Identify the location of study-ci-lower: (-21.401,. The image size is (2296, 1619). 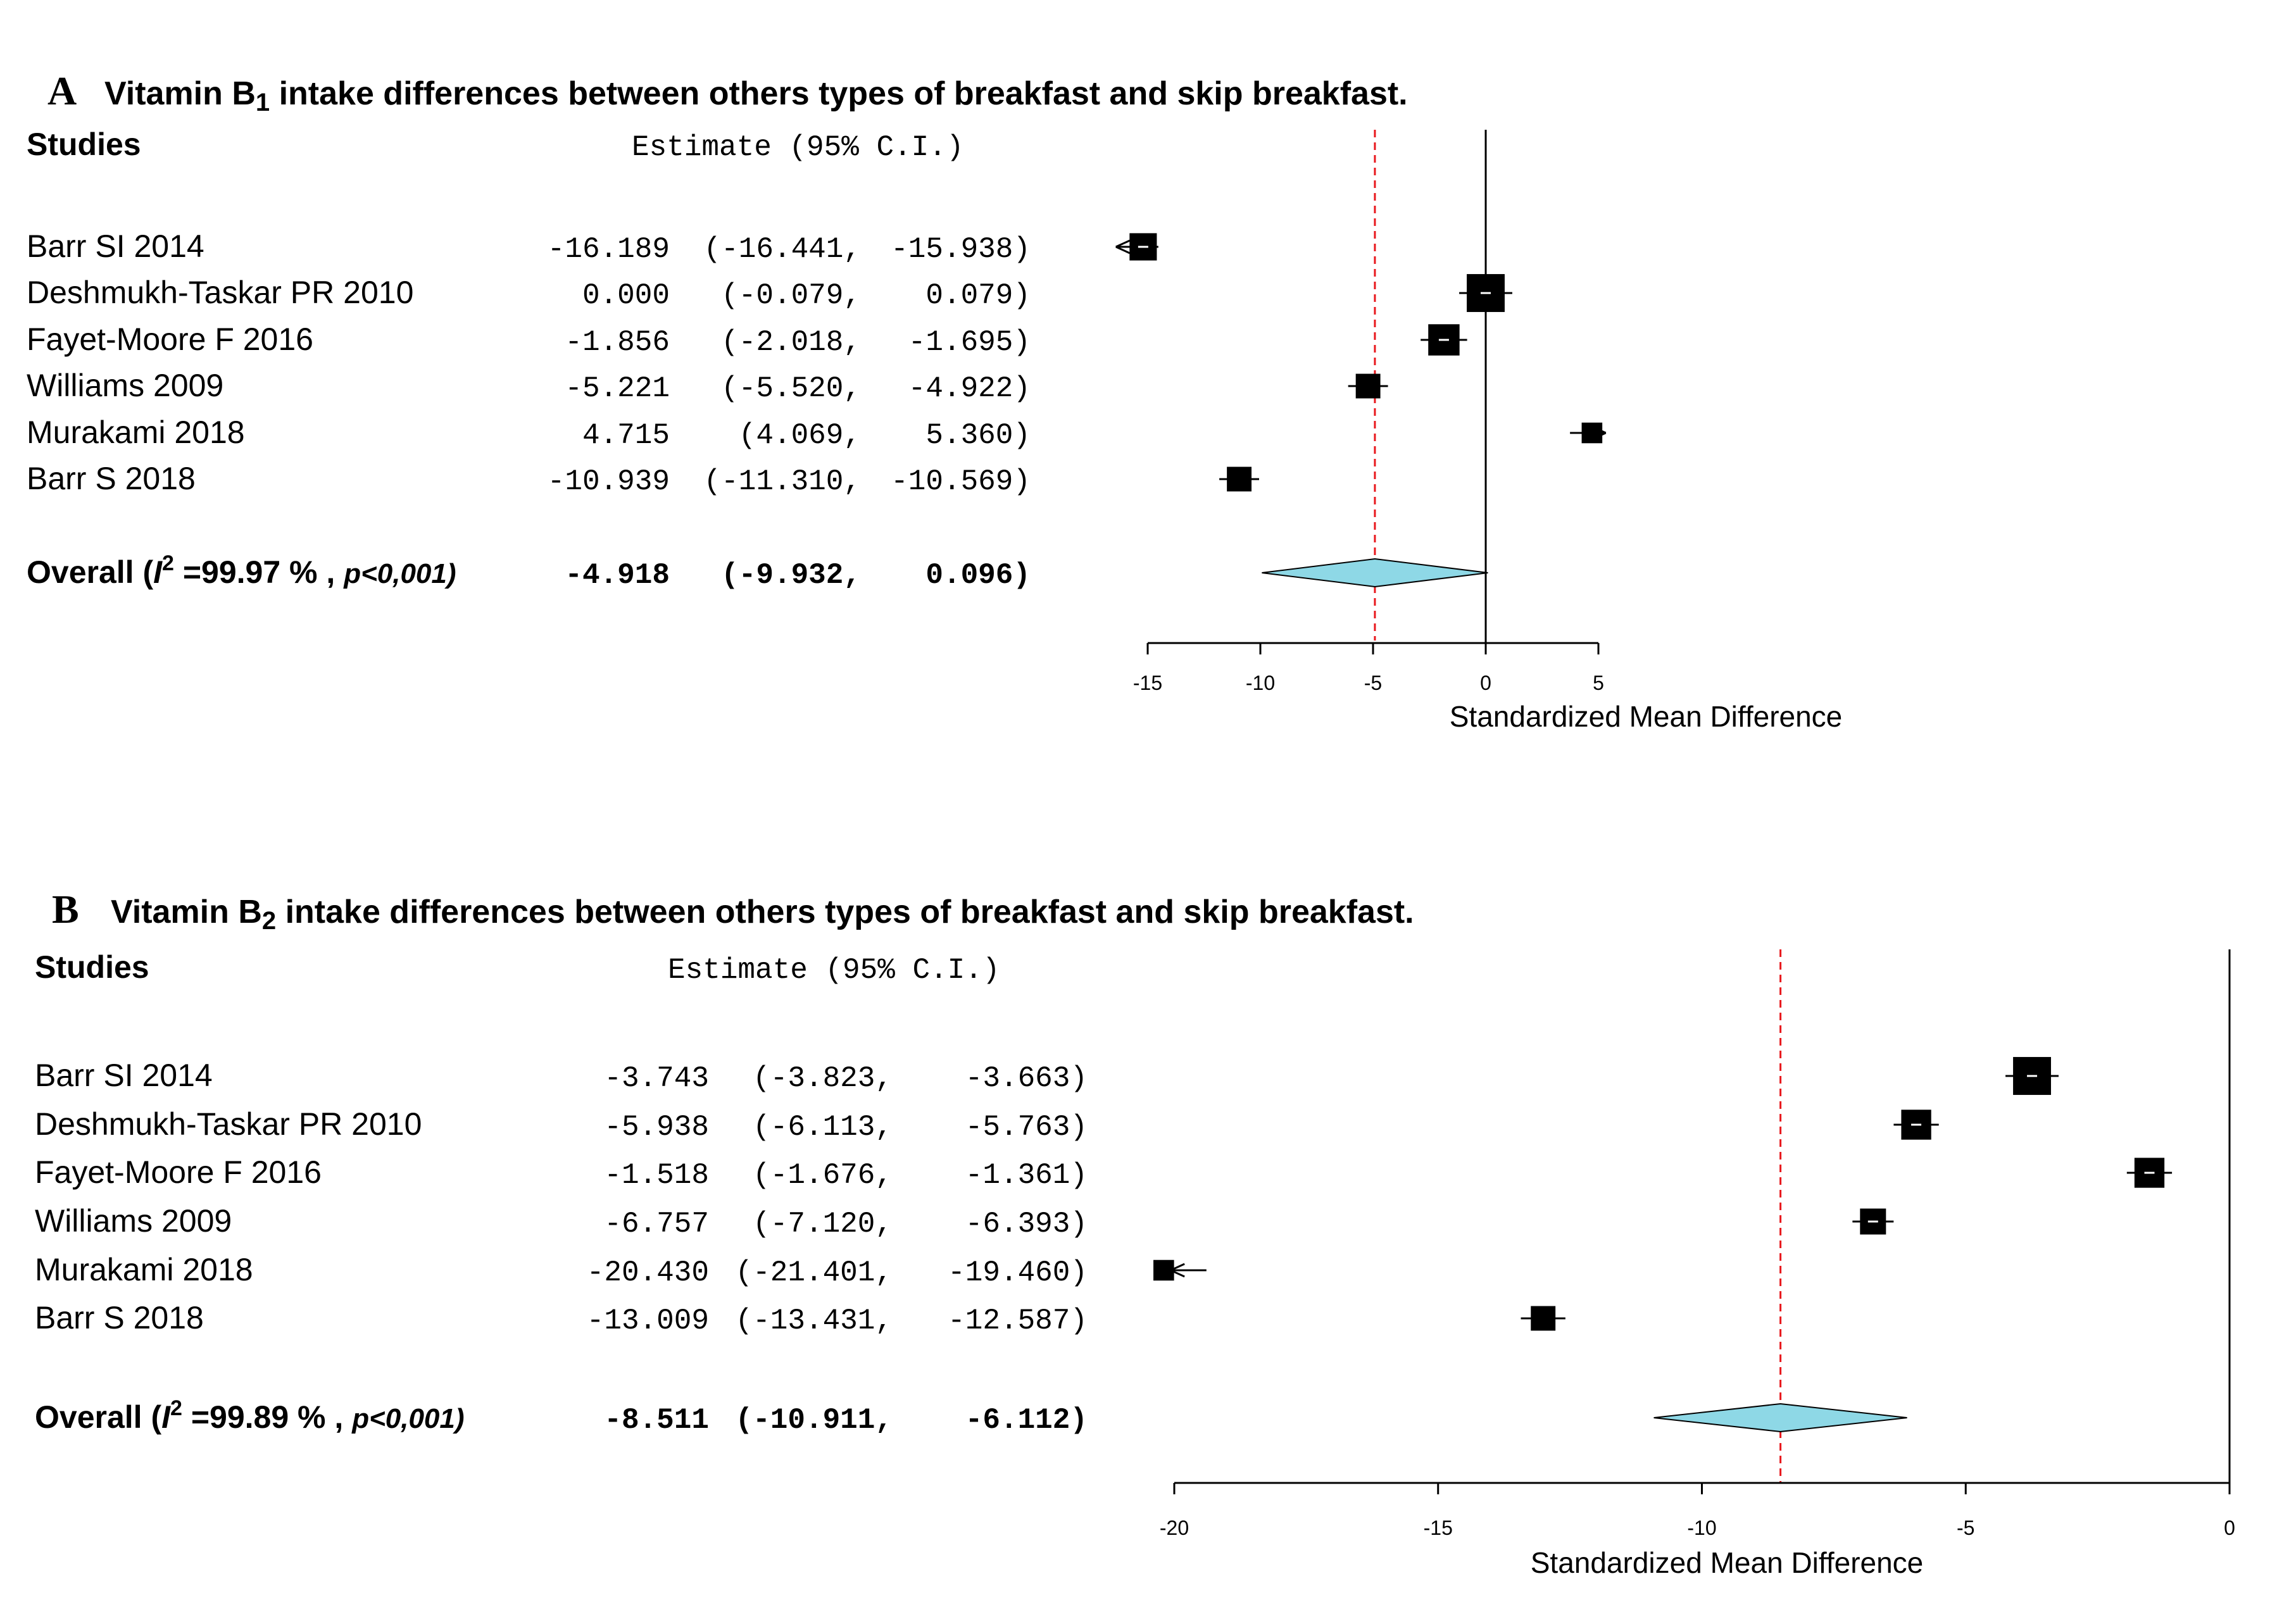
(814, 1272).